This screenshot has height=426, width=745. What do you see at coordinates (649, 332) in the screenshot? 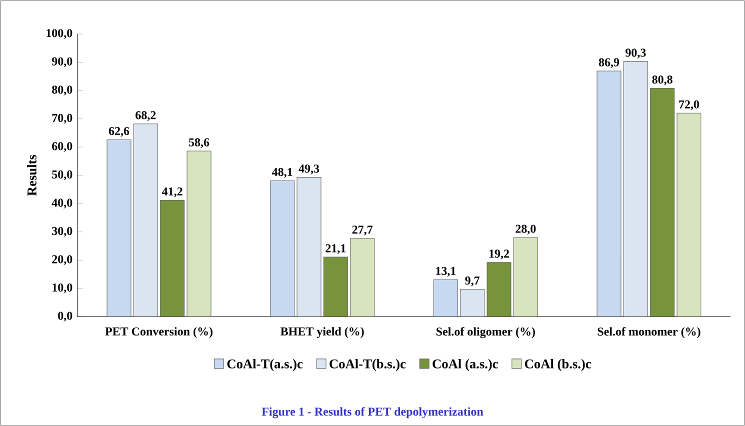
I see `x-tick-label: Sel.of monomer (%)` at bounding box center [649, 332].